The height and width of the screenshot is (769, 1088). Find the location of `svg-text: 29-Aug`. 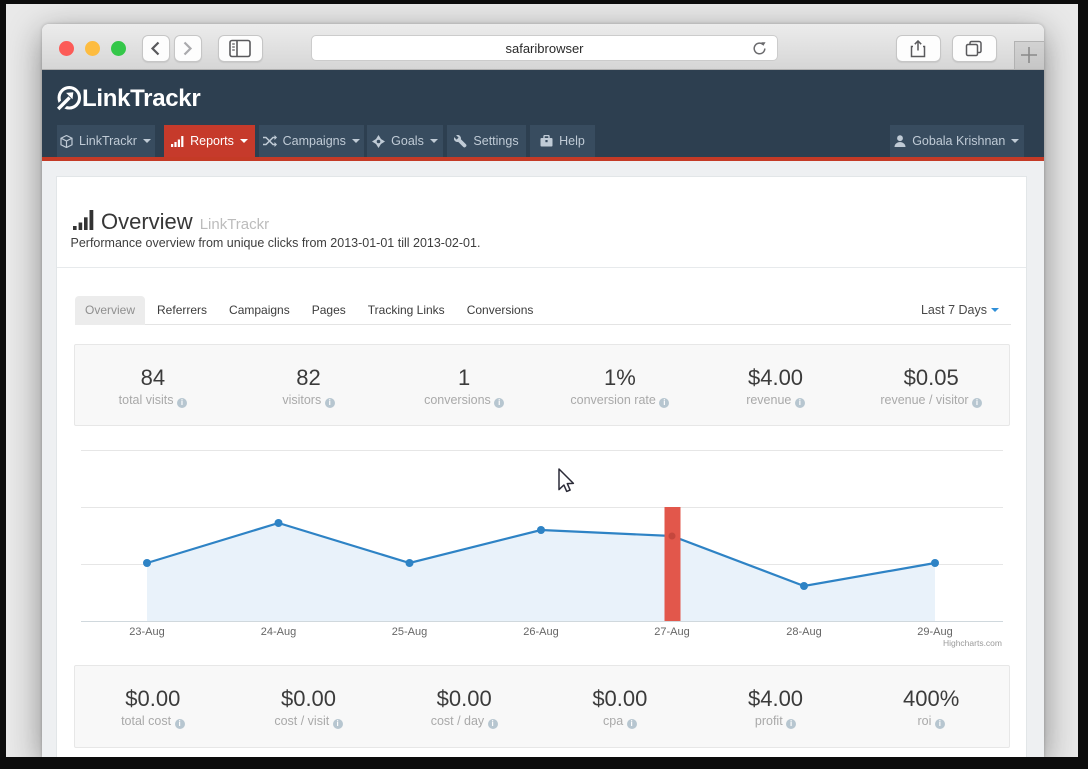

svg-text: 29-Aug is located at coordinates (934, 632).